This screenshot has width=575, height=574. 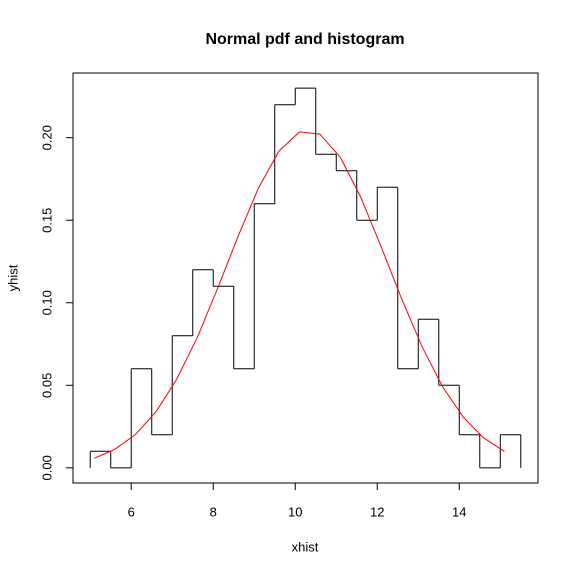 I want to click on y-tick-label: 0.15, so click(x=46, y=220).